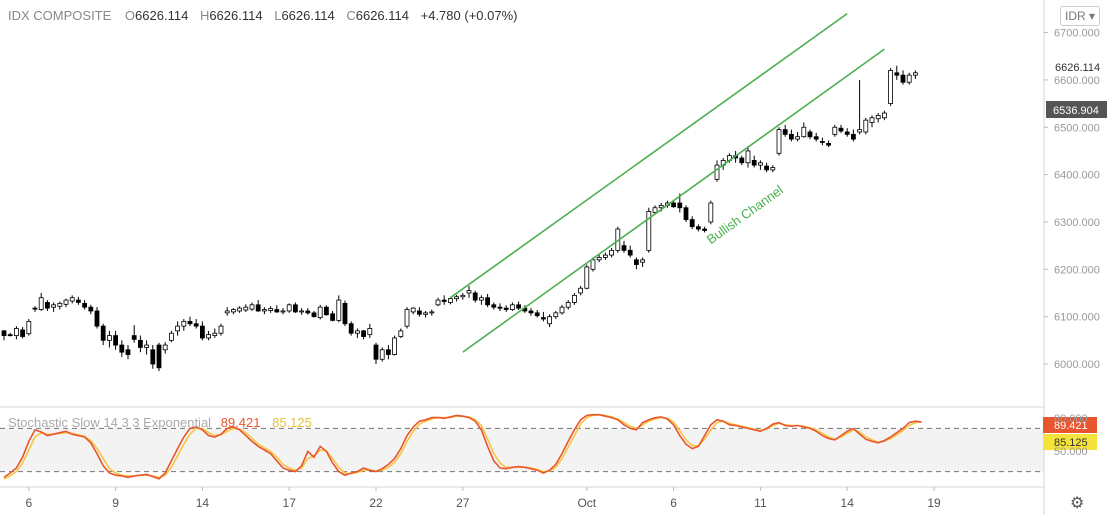 The height and width of the screenshot is (515, 1114). I want to click on x-tick-label-1: 9, so click(115, 503).